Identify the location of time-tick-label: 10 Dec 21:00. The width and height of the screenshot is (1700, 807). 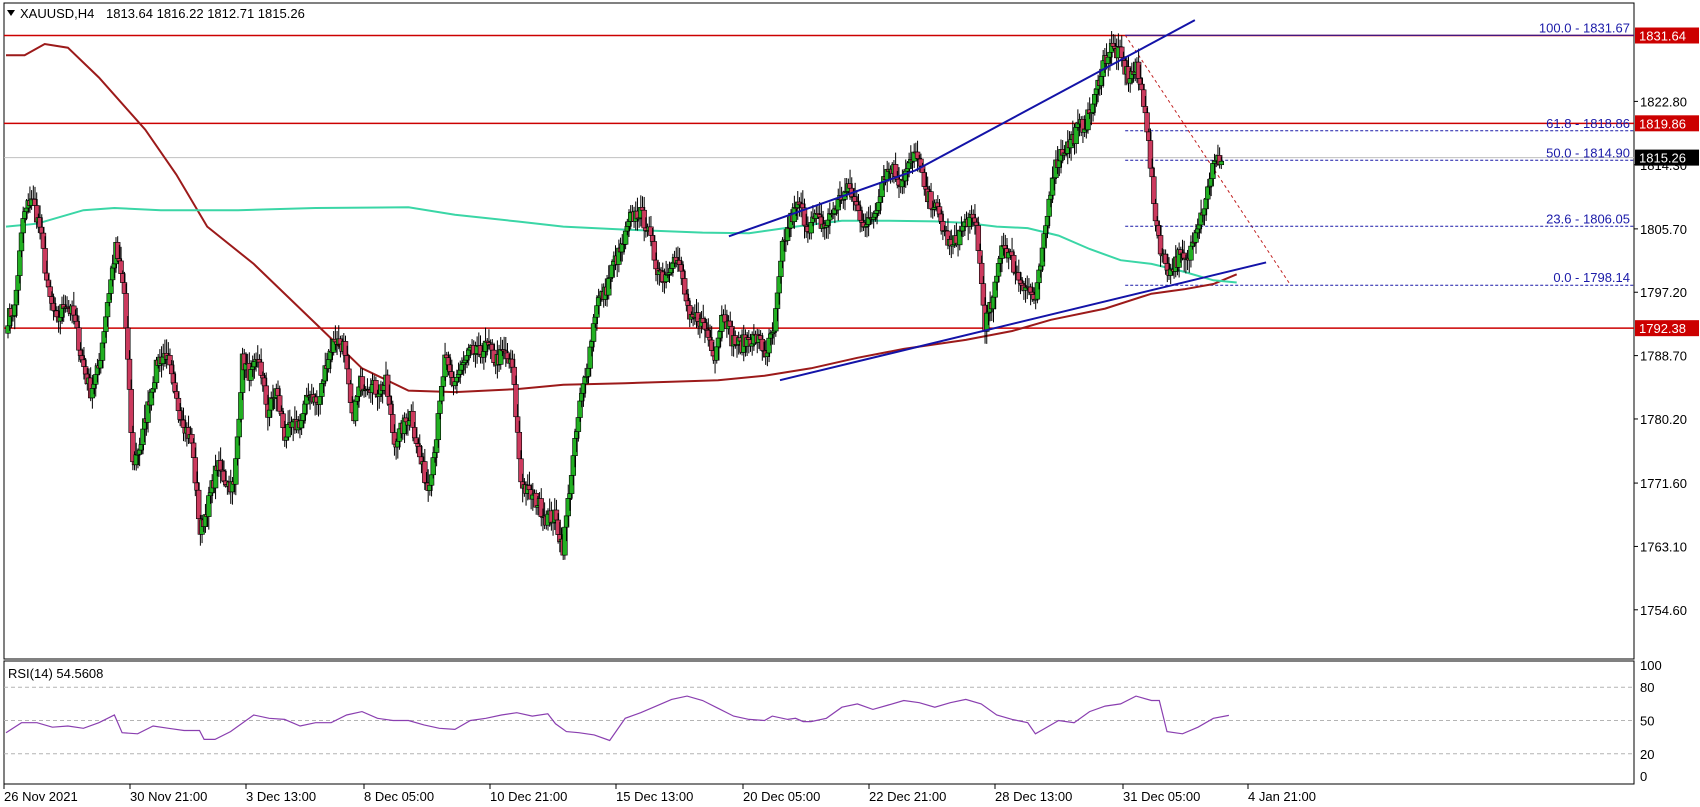
(528, 796).